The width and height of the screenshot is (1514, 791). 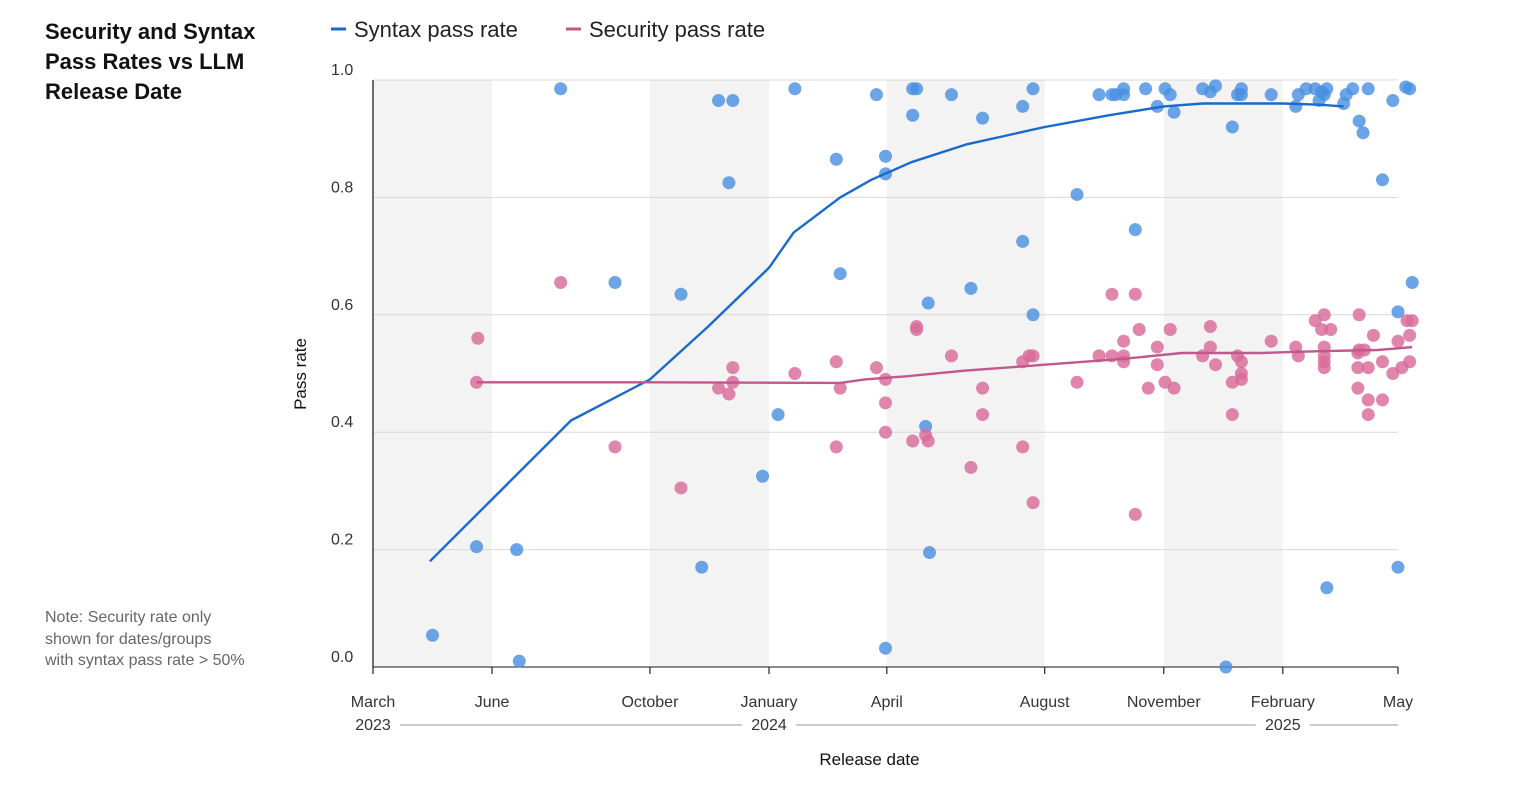 I want to click on legend: Syntax pass rate Security pass rate, so click(x=548, y=29).